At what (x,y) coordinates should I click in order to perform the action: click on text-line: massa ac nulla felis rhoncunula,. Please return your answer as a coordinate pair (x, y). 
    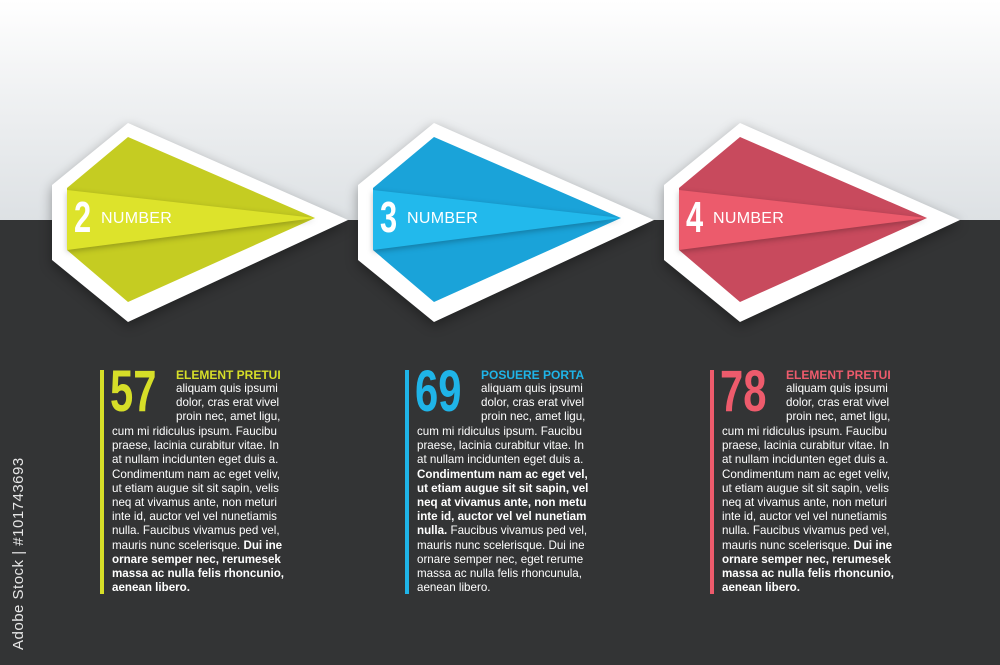
    Looking at the image, I should click on (499, 573).